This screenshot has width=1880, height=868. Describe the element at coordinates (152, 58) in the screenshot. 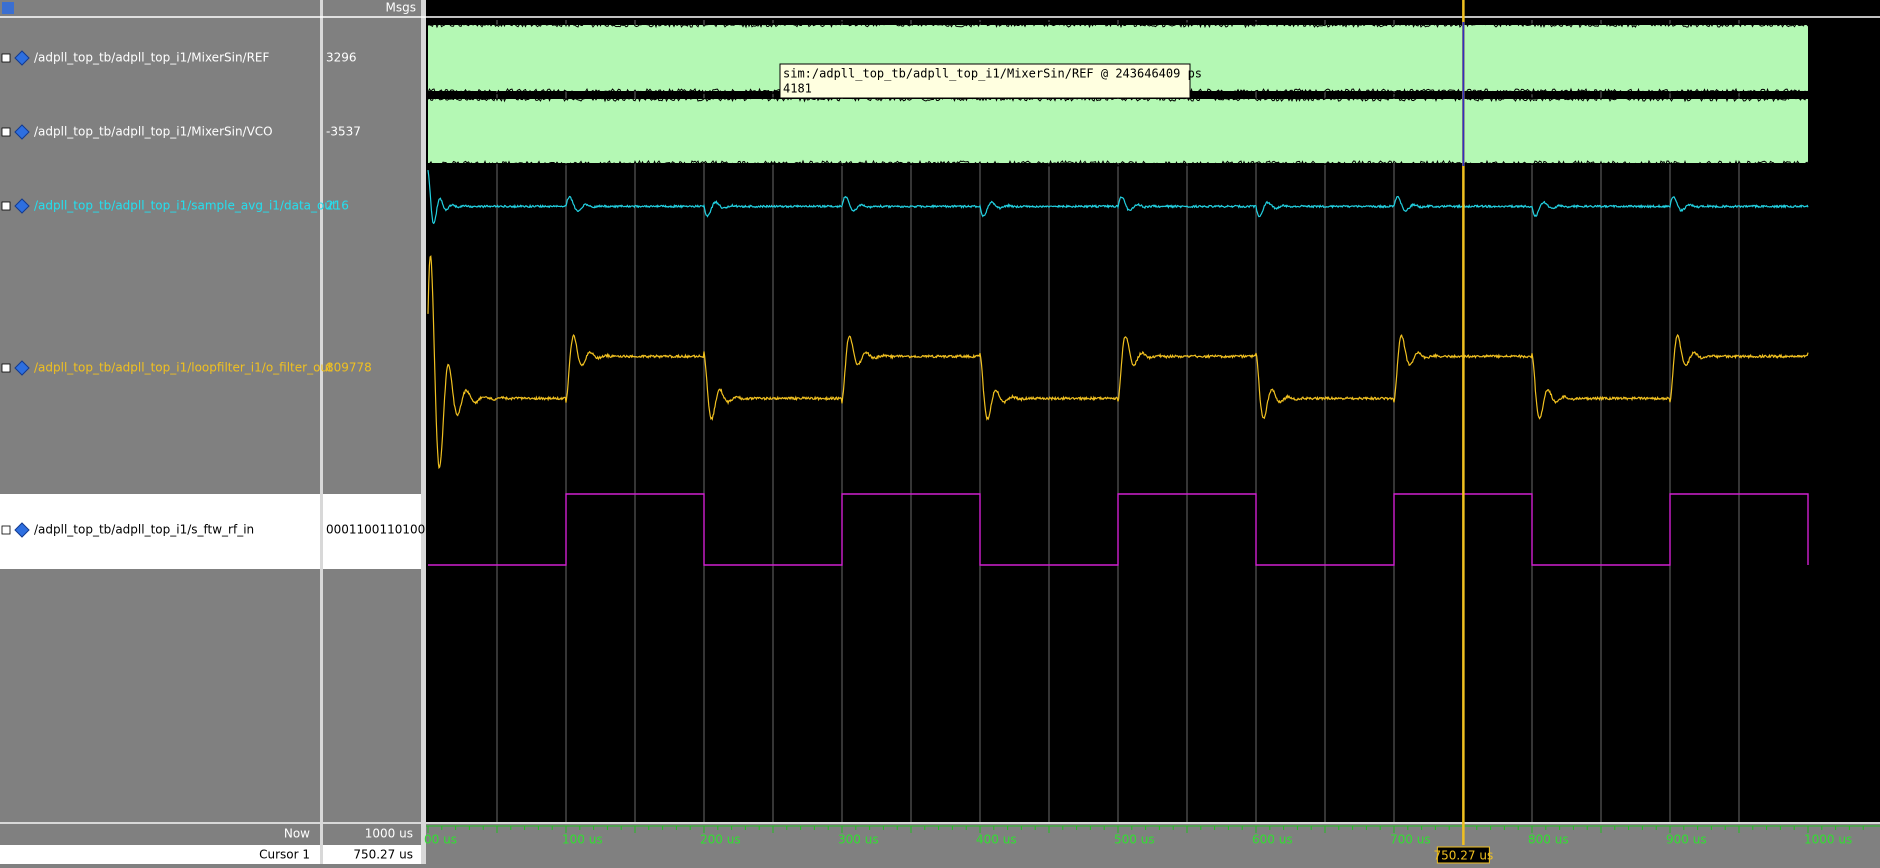

I see `signal-name: /adpll_top_tb/adpll_top_i1/MixerSin/REF` at that location.